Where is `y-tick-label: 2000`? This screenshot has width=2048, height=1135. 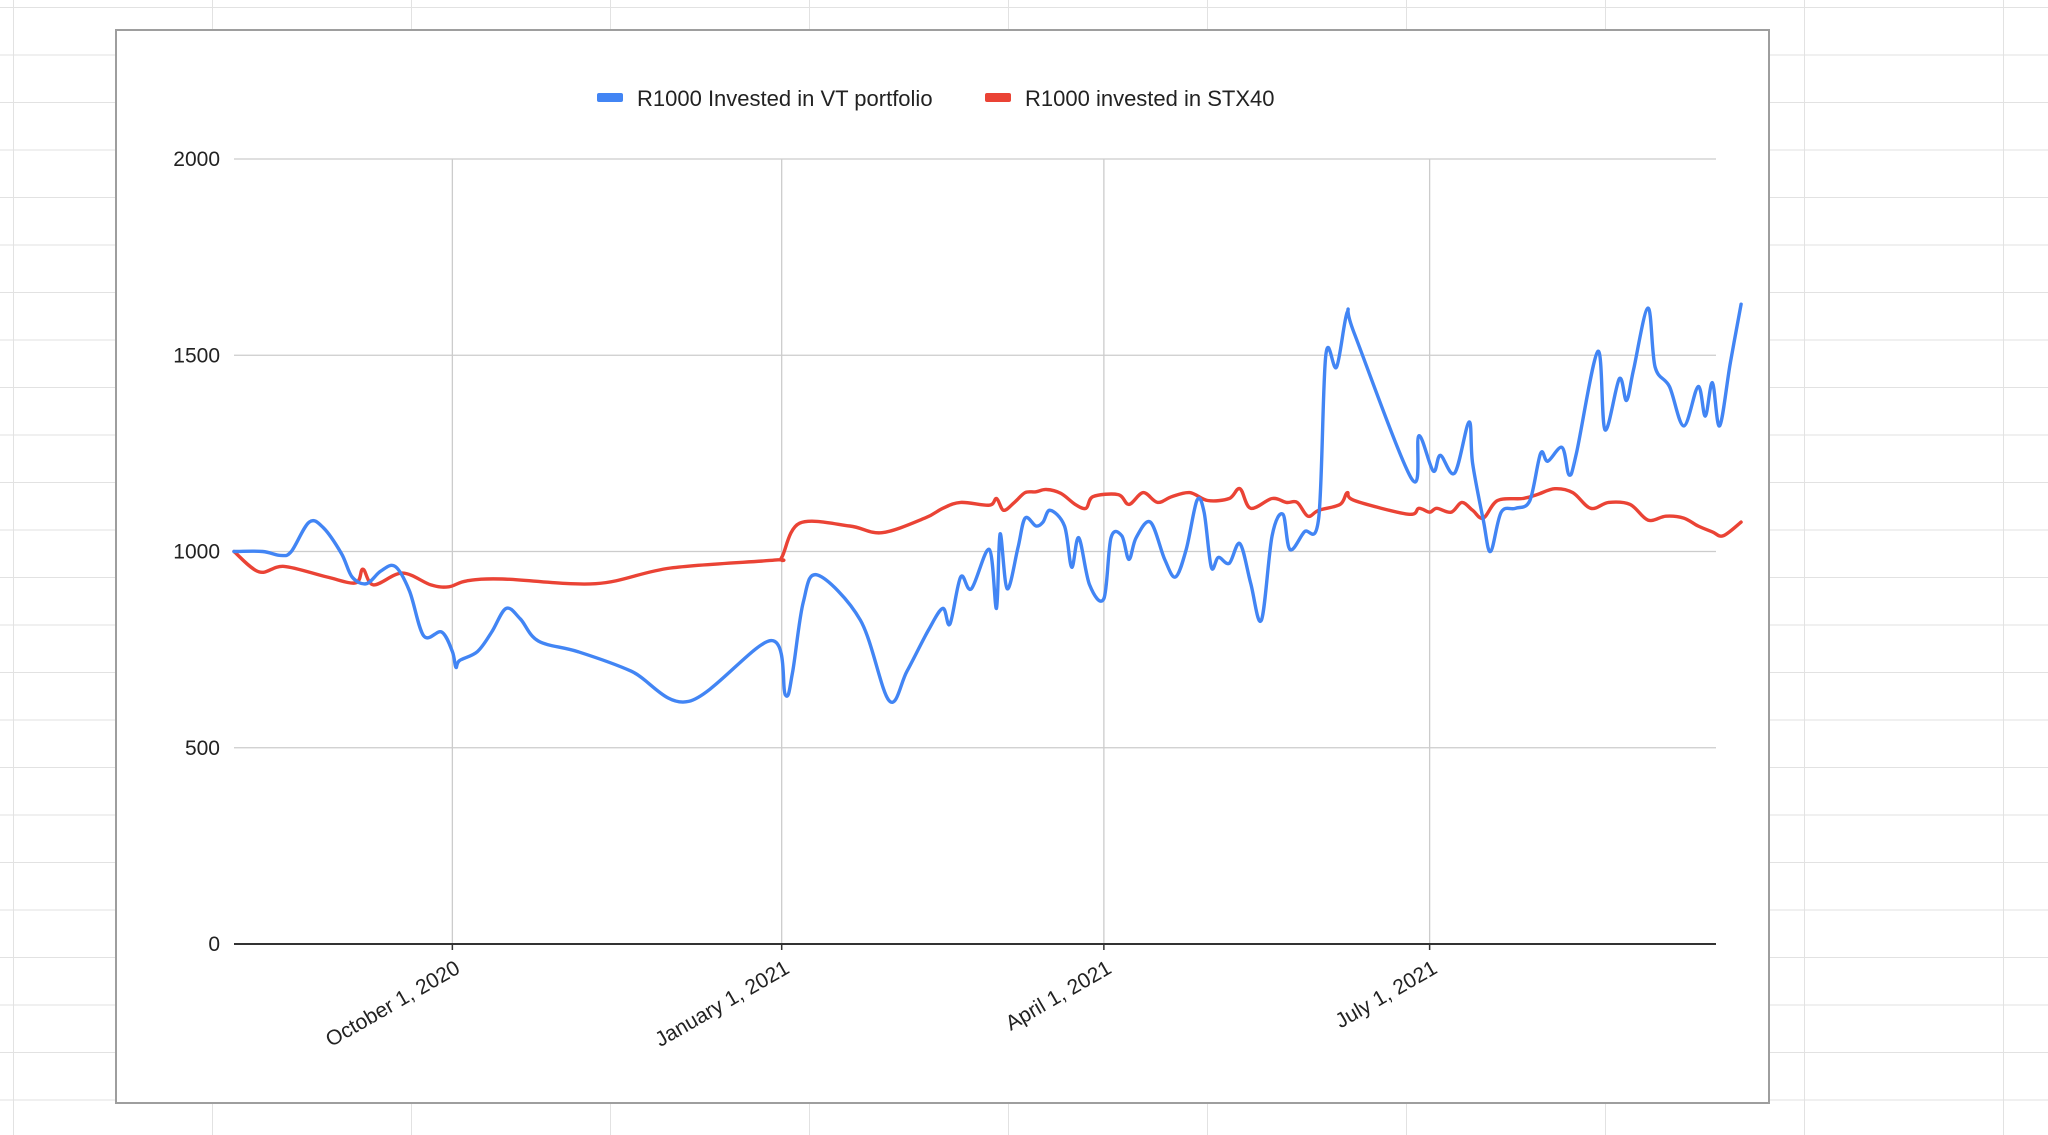
y-tick-label: 2000 is located at coordinates (196, 159).